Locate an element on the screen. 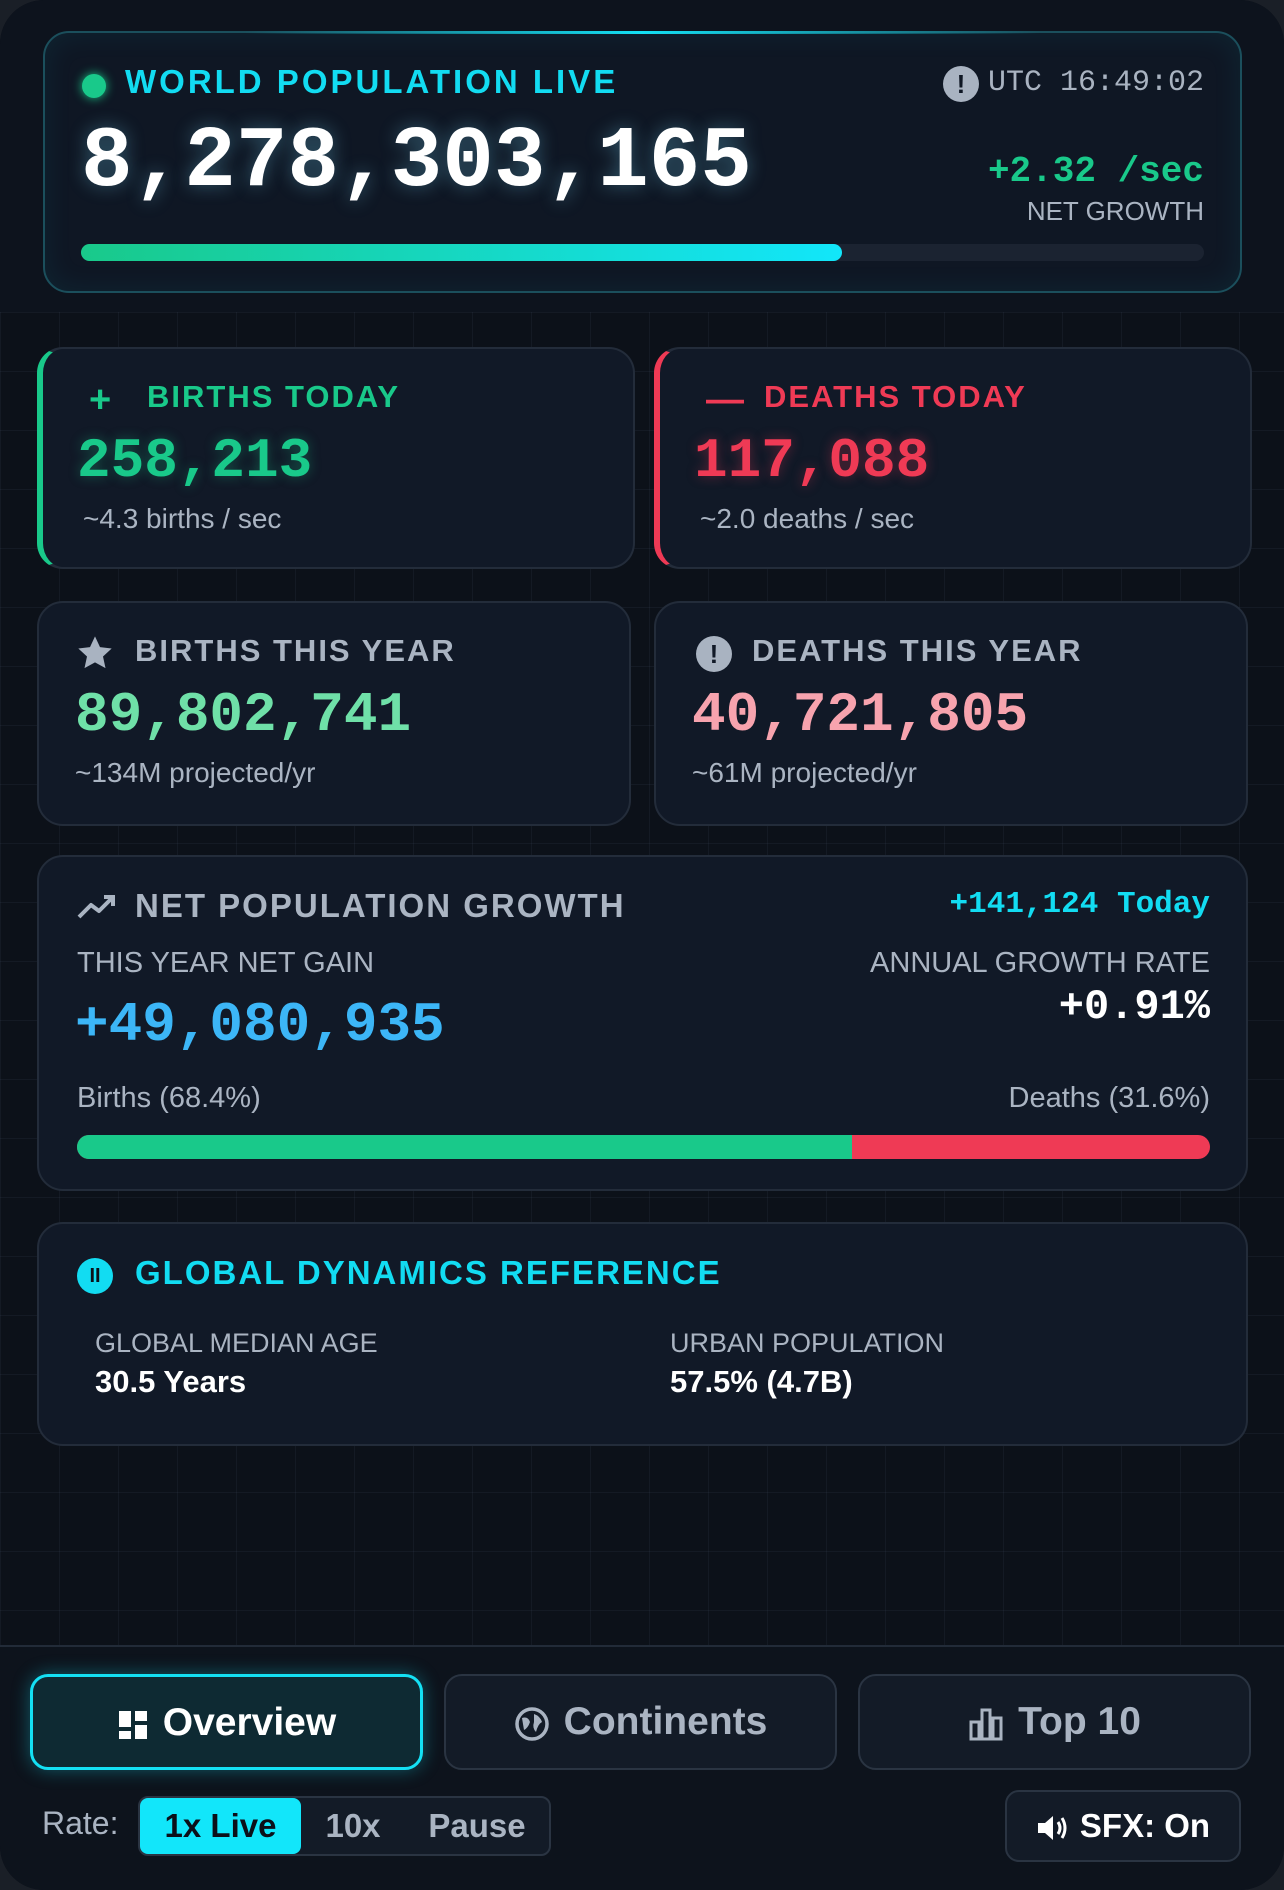  rate-selector: 1x Live 10x Pause is located at coordinates (344, 1826).